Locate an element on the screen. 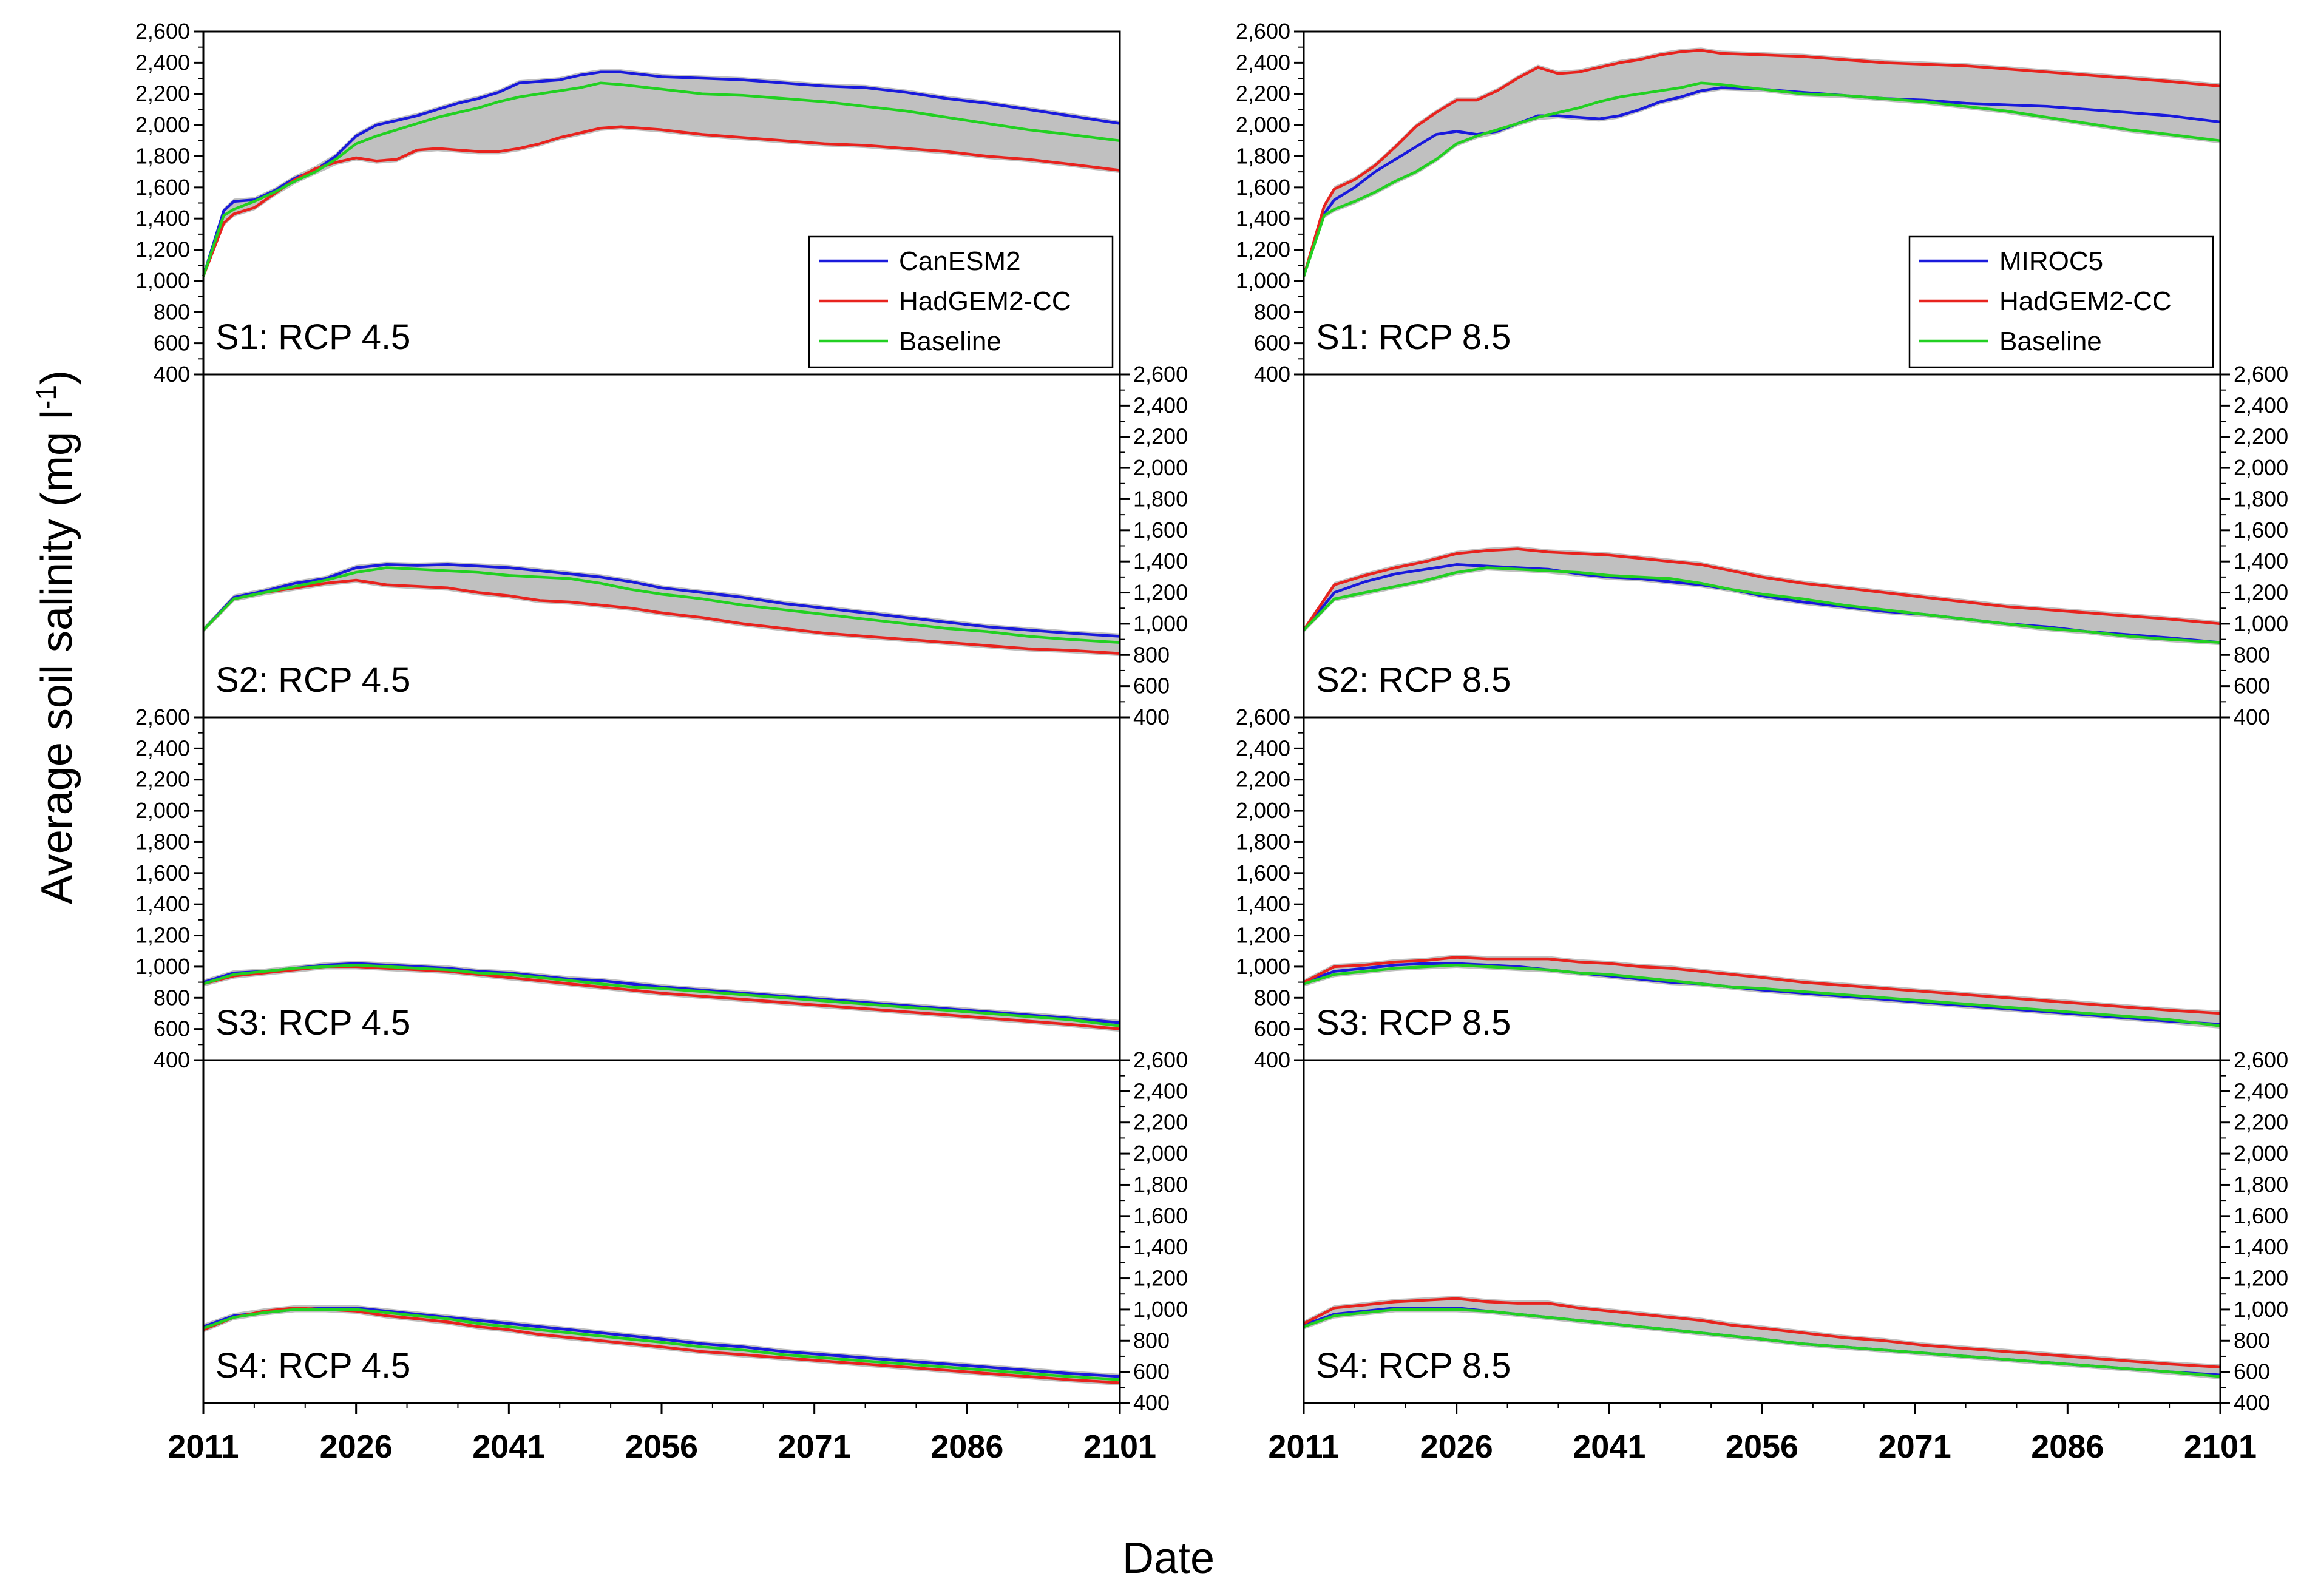 This screenshot has width=2318, height=1596. x-tick-label: 2056 is located at coordinates (661, 1447).